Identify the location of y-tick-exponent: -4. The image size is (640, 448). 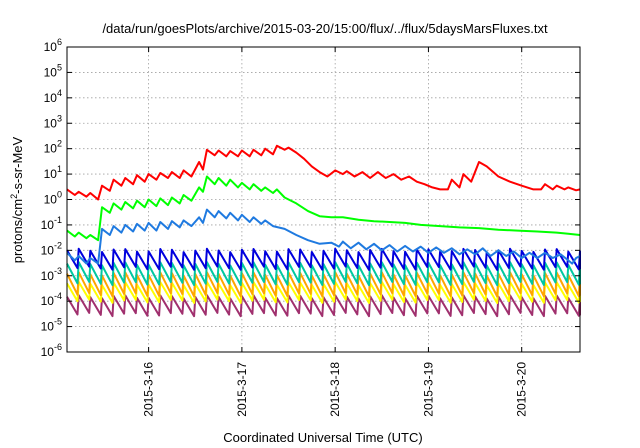
(58, 296).